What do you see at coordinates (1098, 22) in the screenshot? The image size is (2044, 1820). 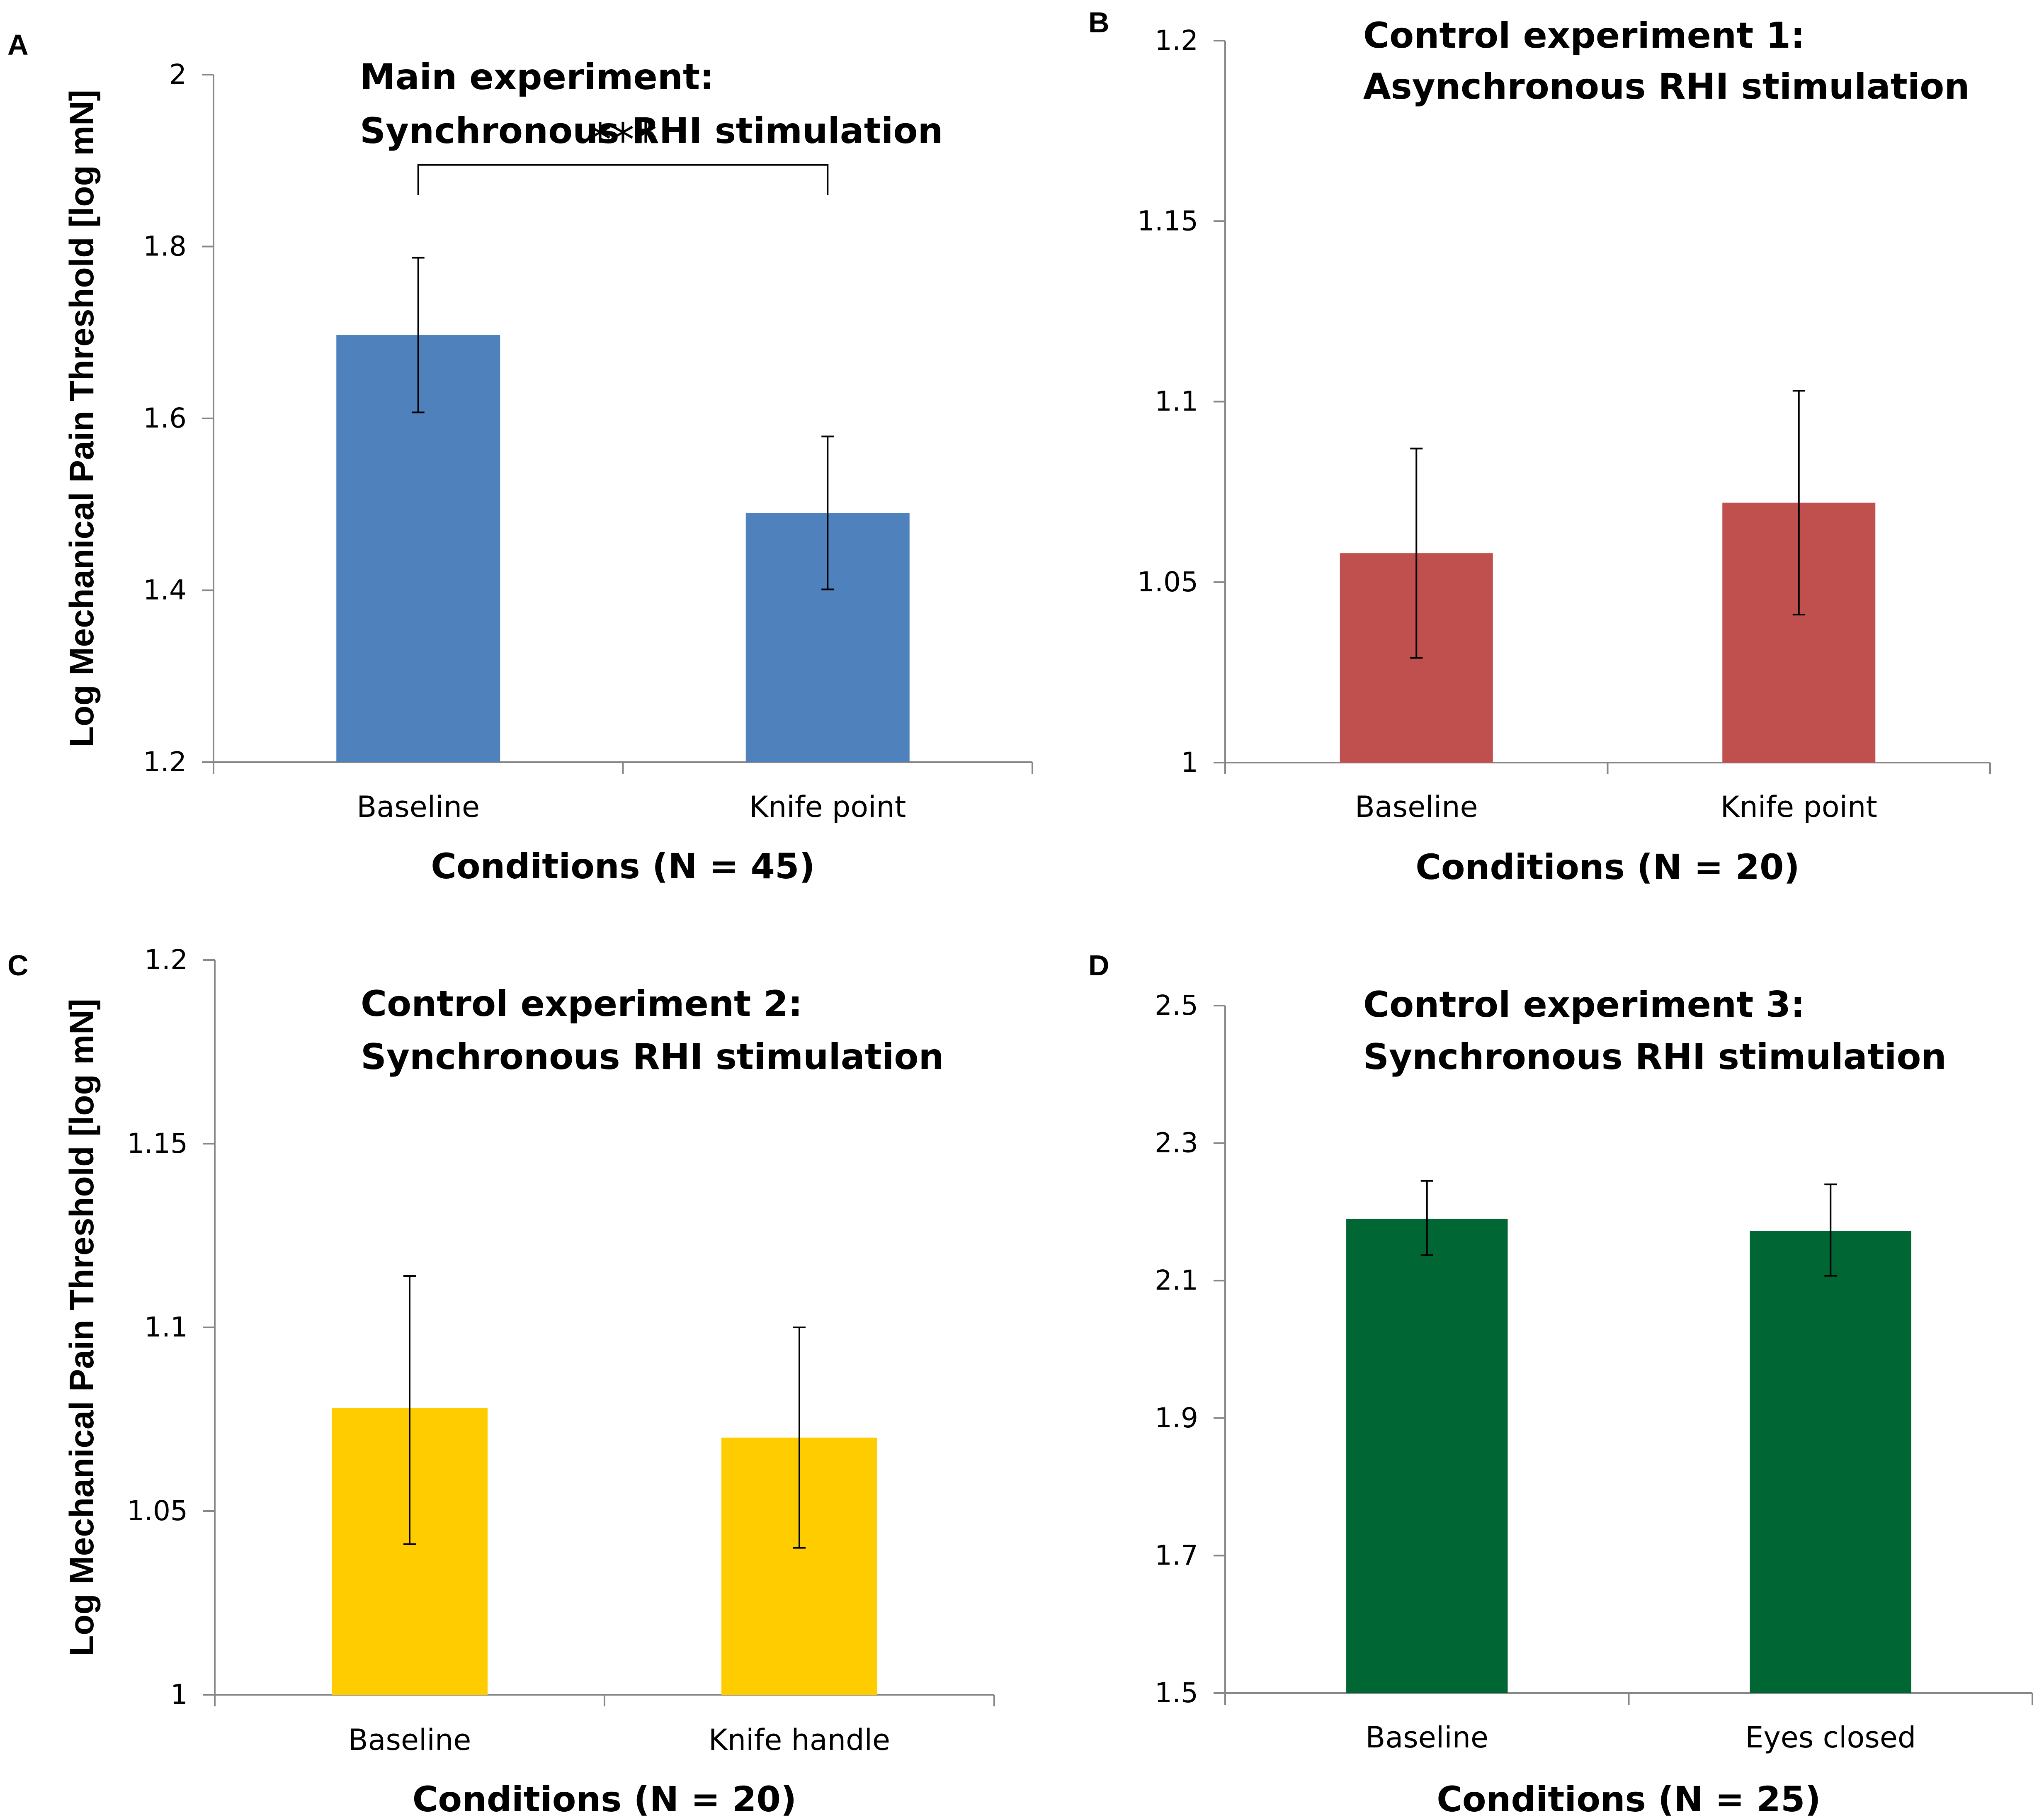 I see `panel-letter: B` at bounding box center [1098, 22].